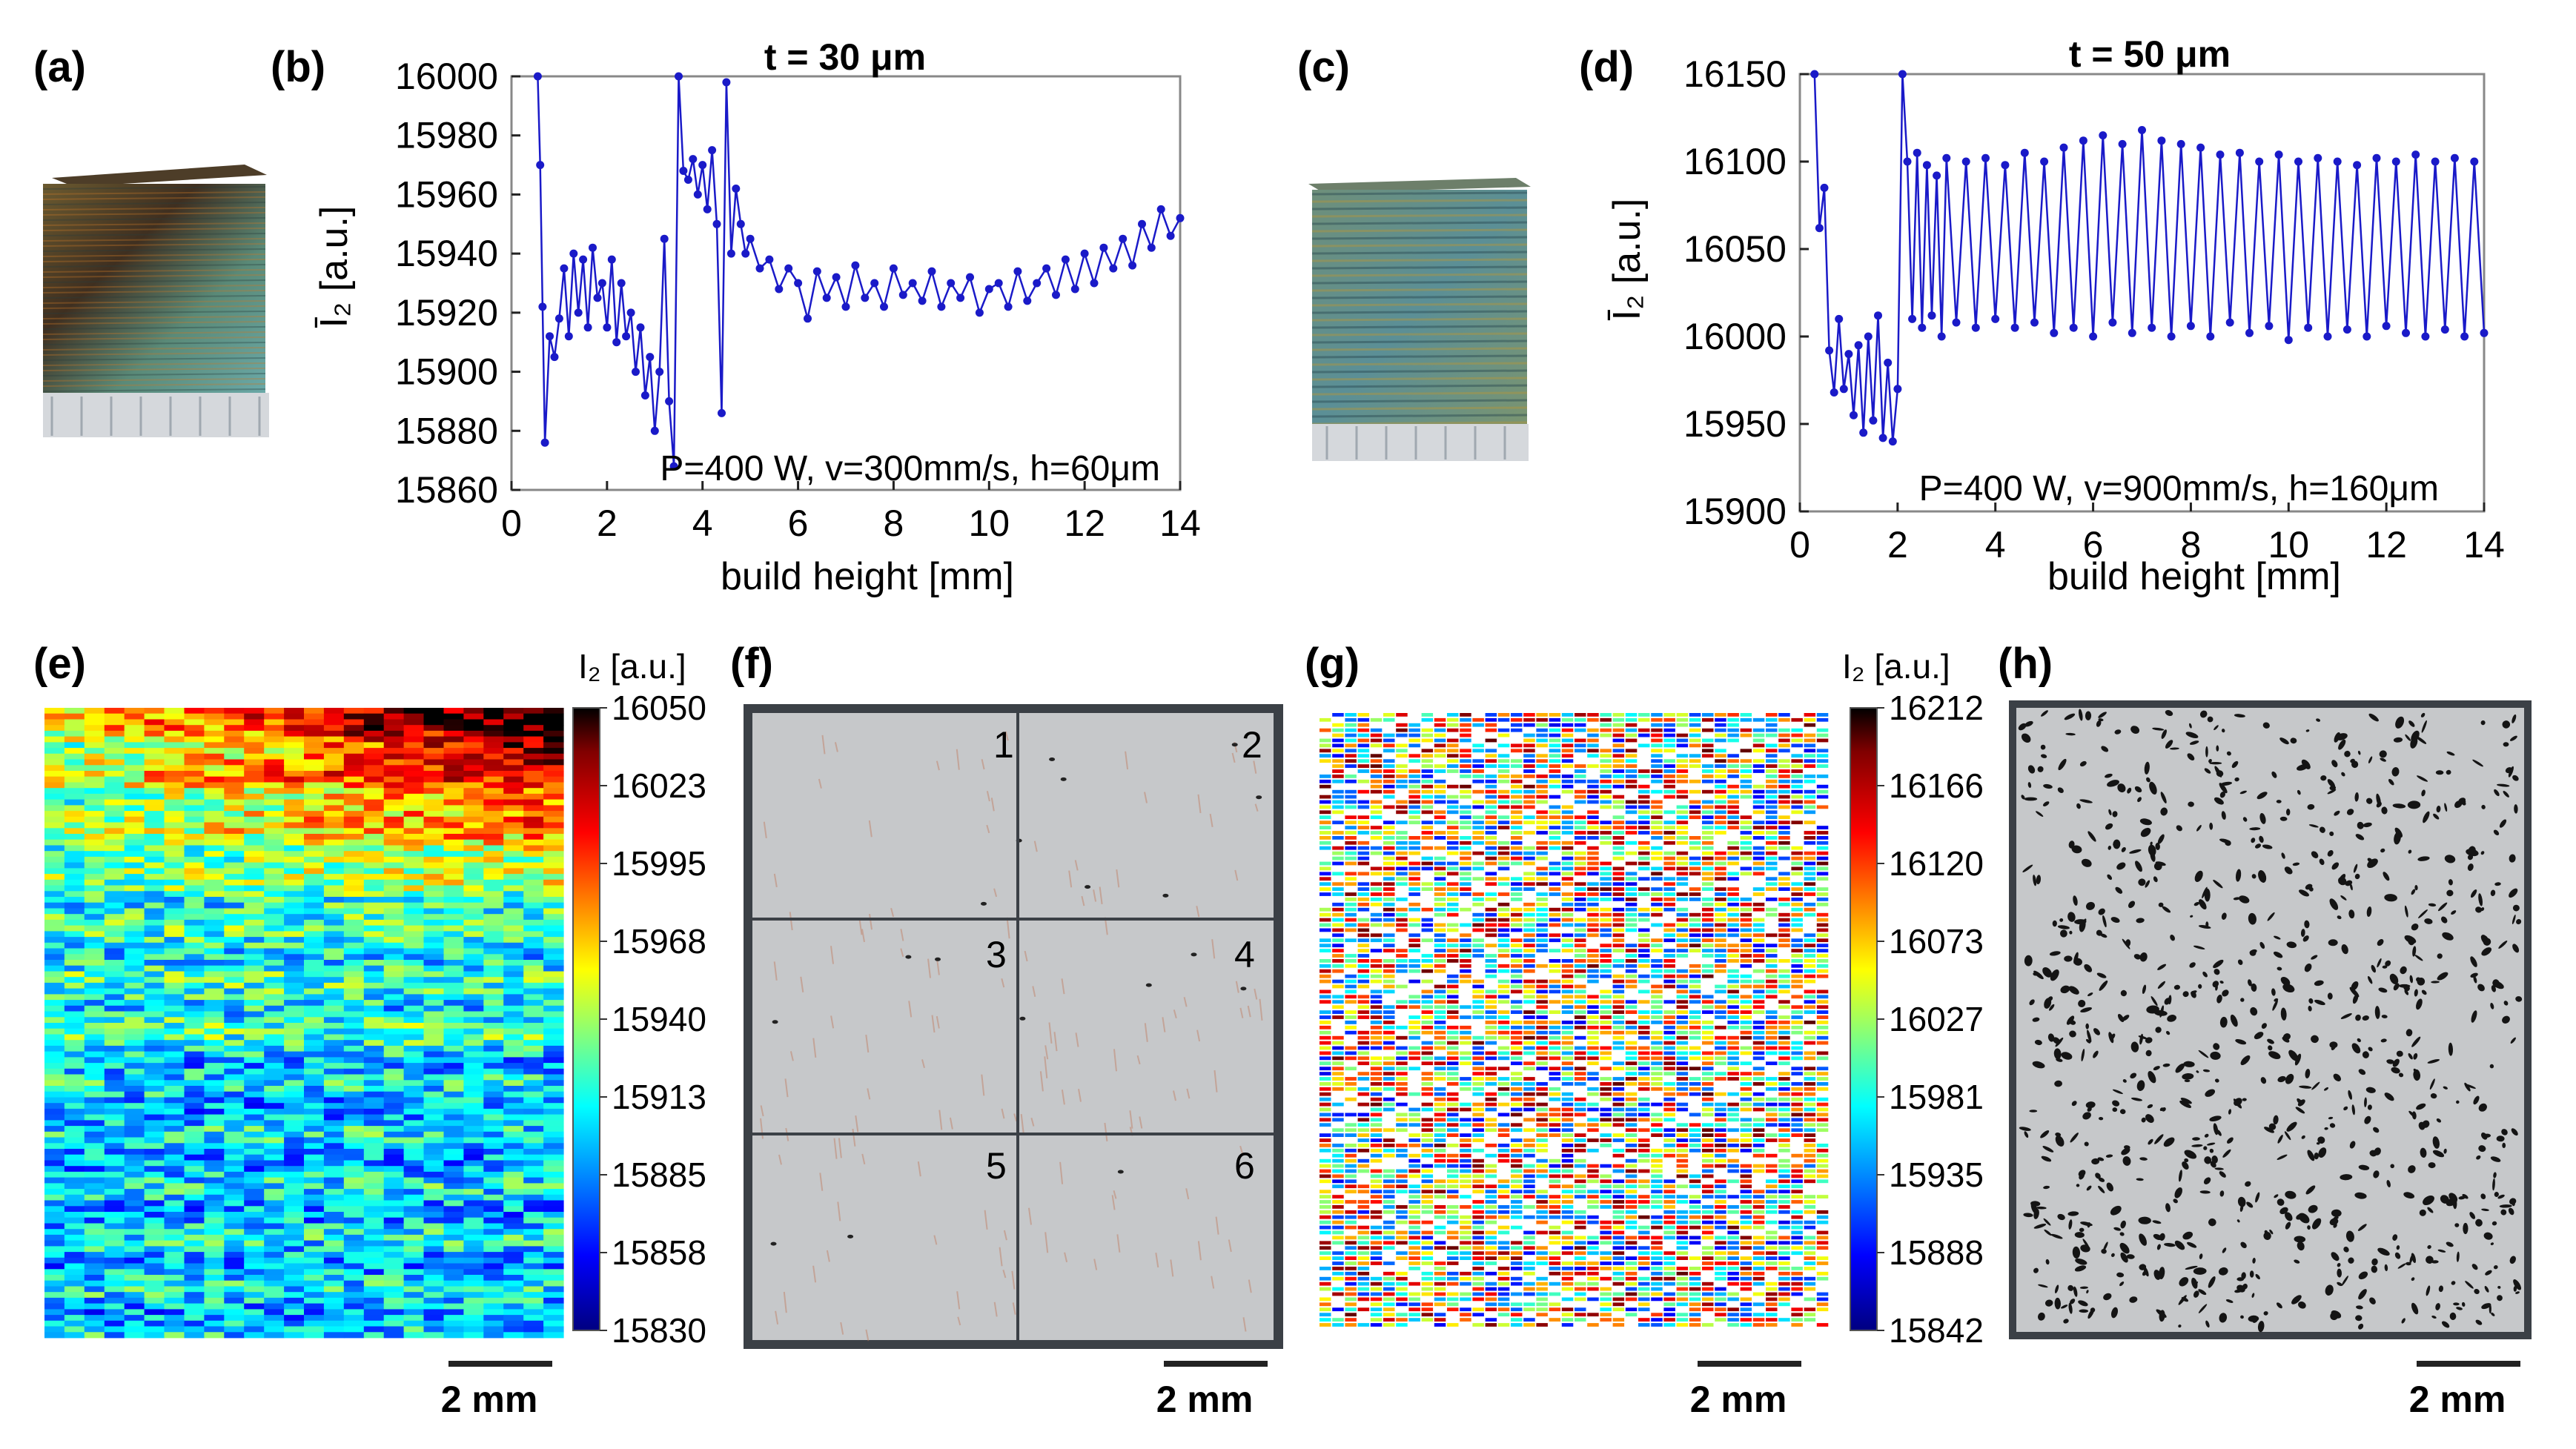  I want to click on colorbar-e-tick-label: 15858, so click(659, 1253).